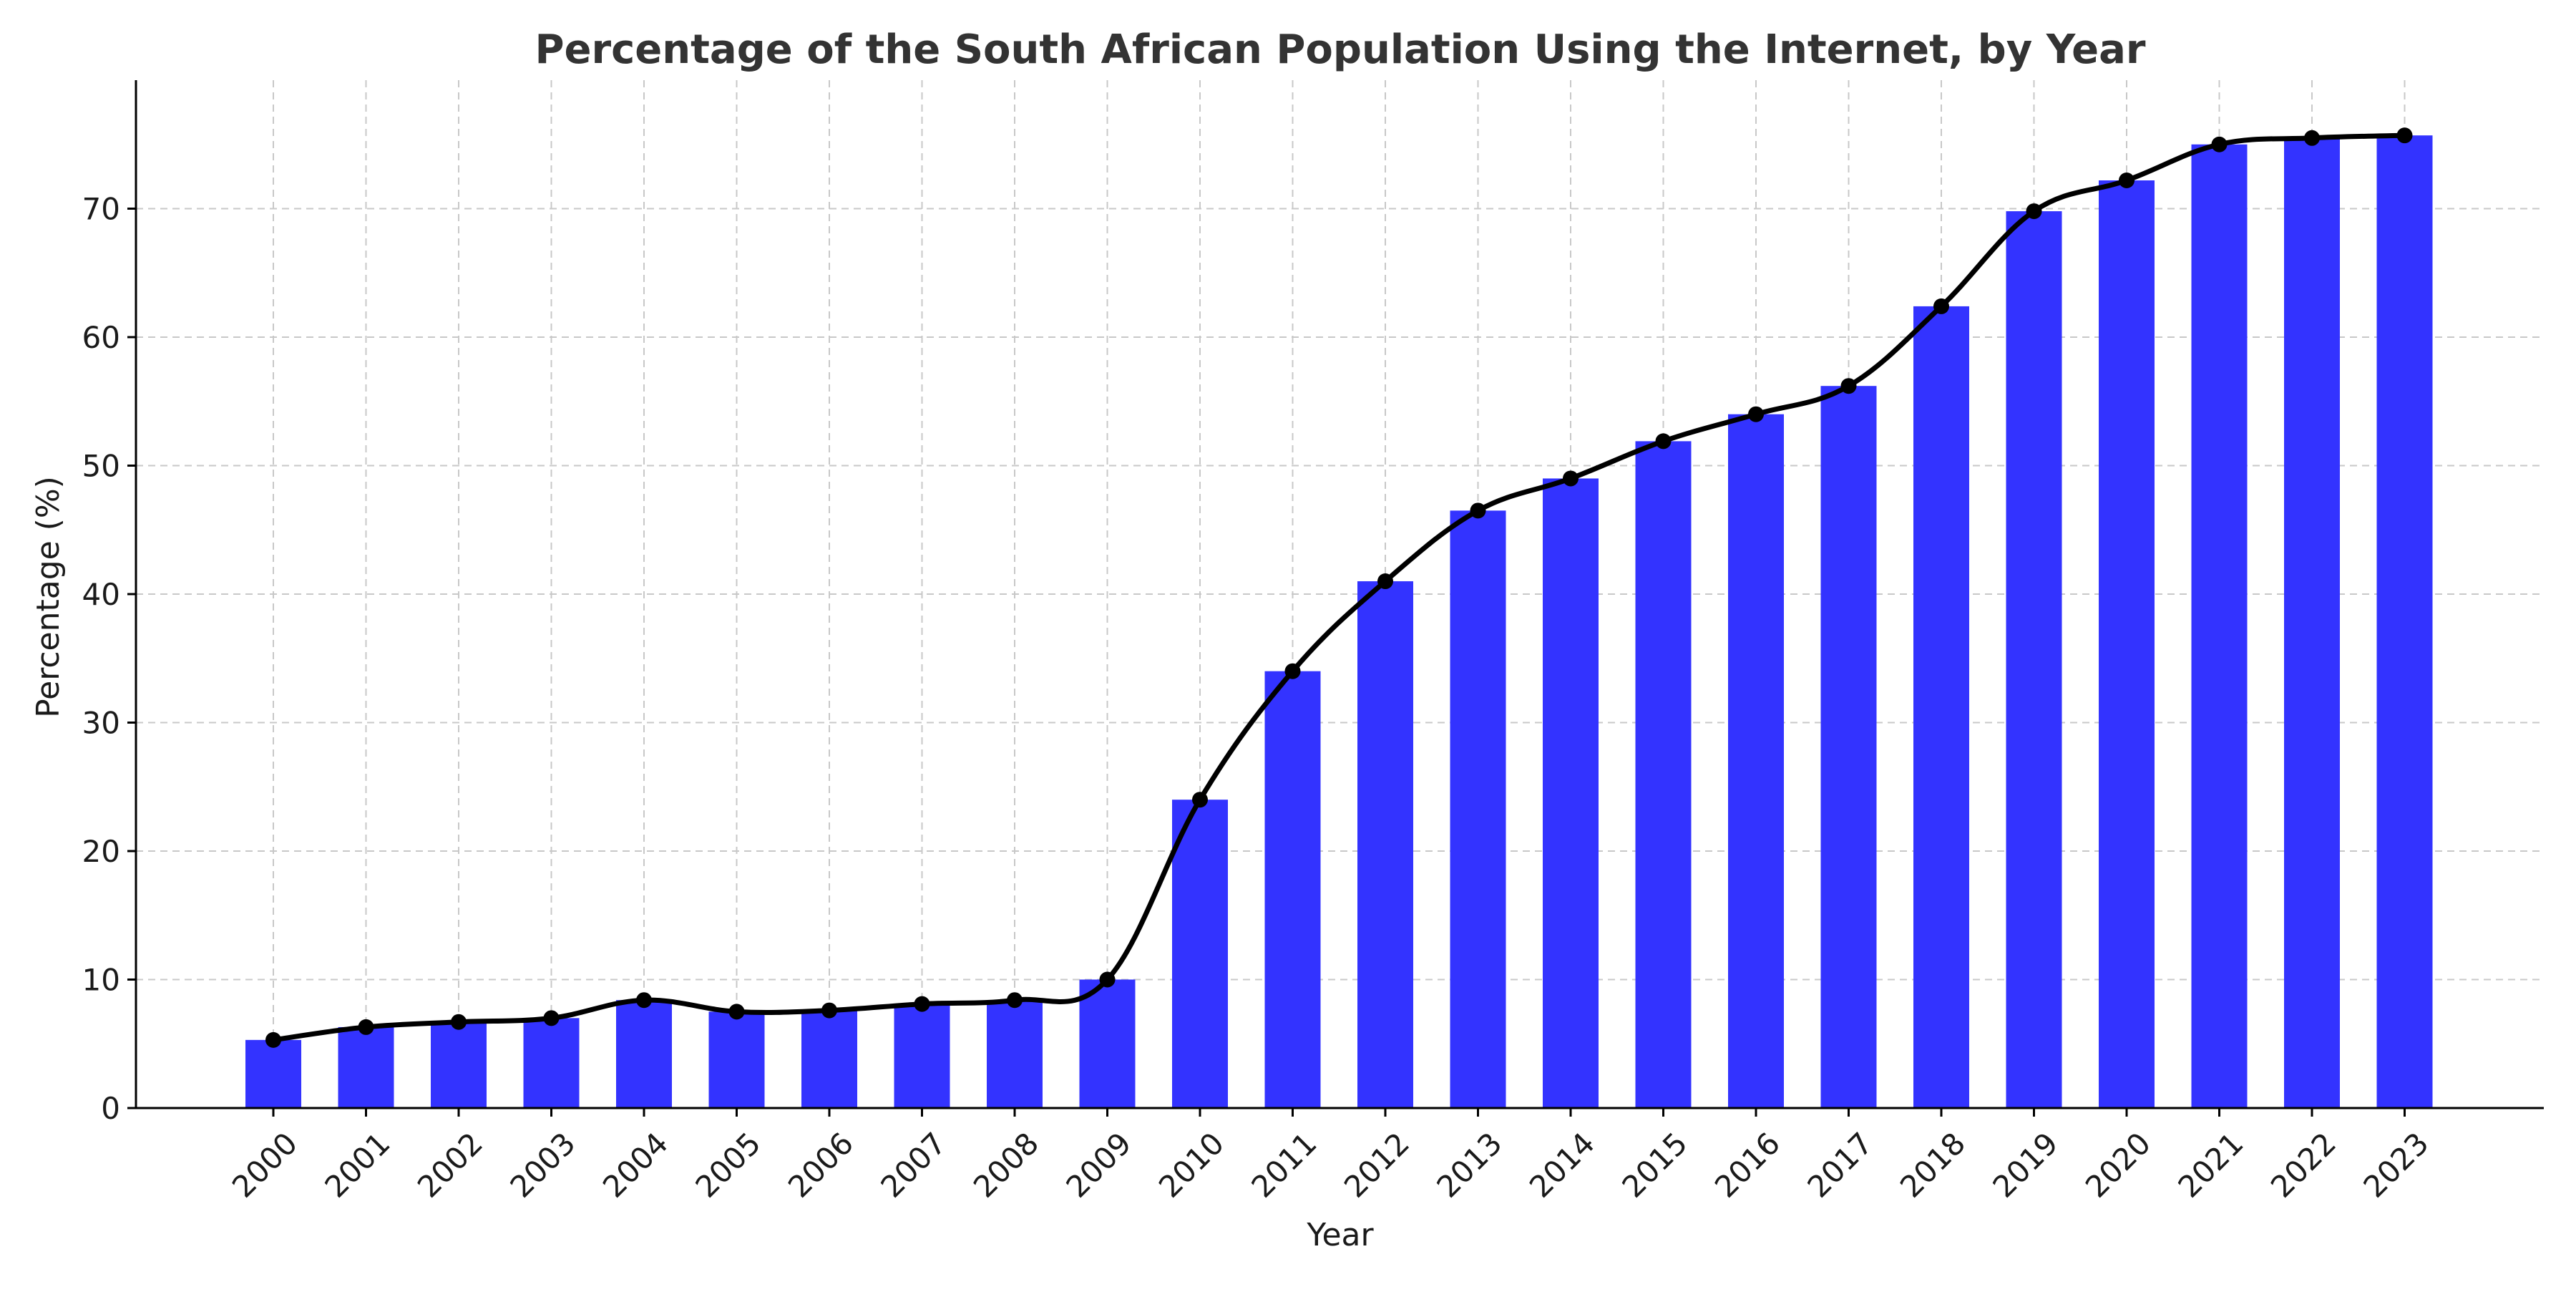  I want to click on bar-2009, so click(1107, 1043).